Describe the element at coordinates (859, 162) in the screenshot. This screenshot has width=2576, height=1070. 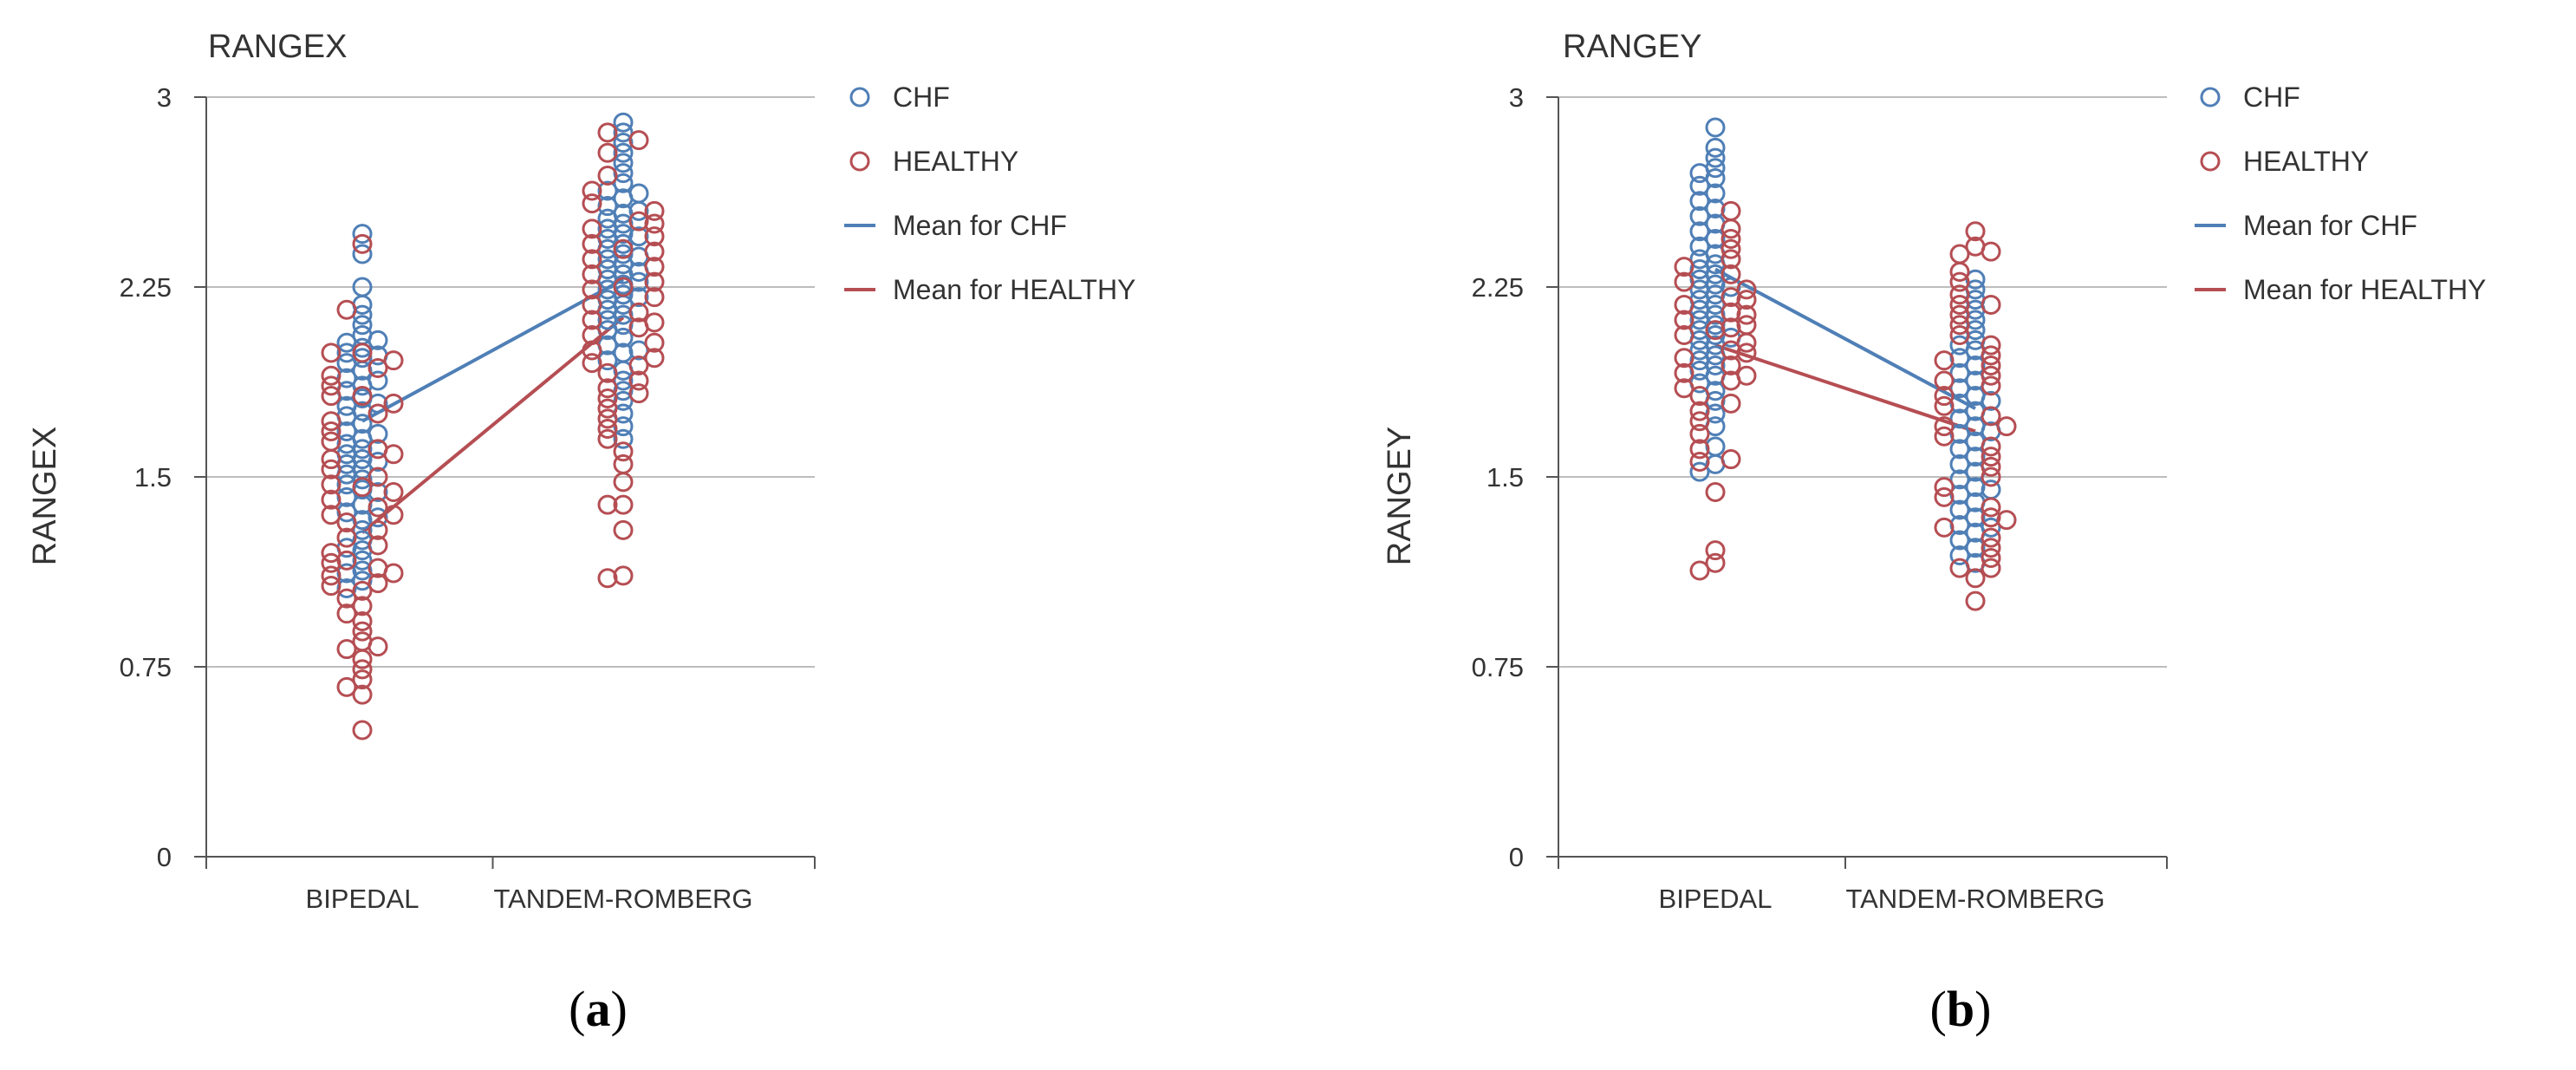
I see `legend-marker-healthy` at that location.